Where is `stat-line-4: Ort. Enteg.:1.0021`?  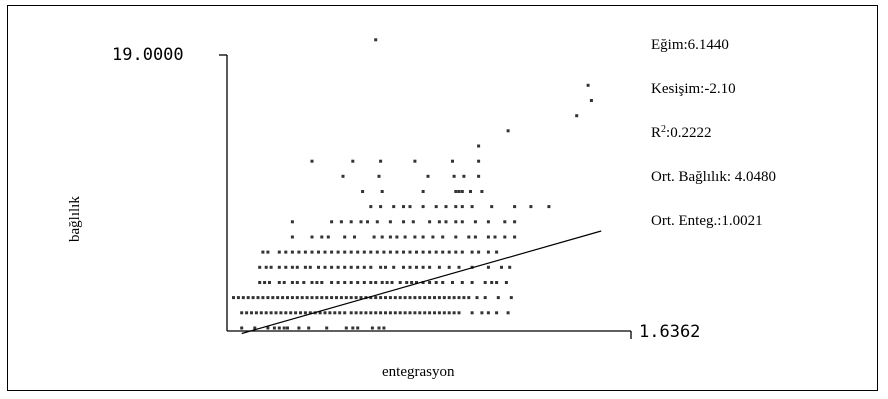 stat-line-4: Ort. Enteg.:1.0021 is located at coordinates (707, 221).